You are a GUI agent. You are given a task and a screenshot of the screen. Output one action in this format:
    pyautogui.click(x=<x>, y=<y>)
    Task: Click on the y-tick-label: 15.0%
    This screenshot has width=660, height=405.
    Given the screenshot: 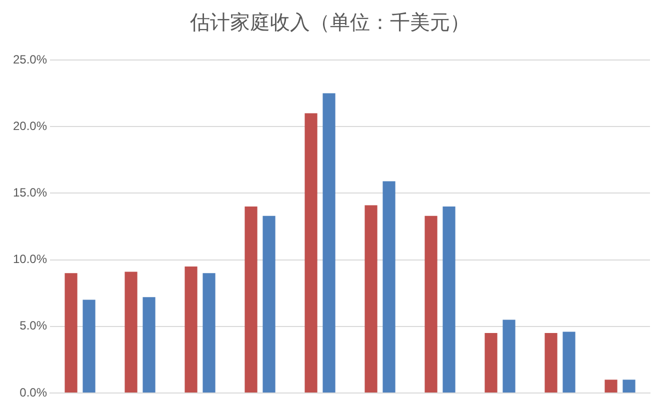 What is the action you would take?
    pyautogui.click(x=30, y=193)
    